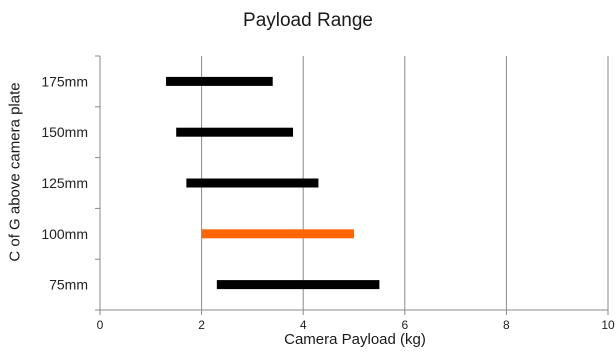 The image size is (616, 356). Describe the element at coordinates (68, 285) in the screenshot. I see `y-tick-label: 75mm` at that location.